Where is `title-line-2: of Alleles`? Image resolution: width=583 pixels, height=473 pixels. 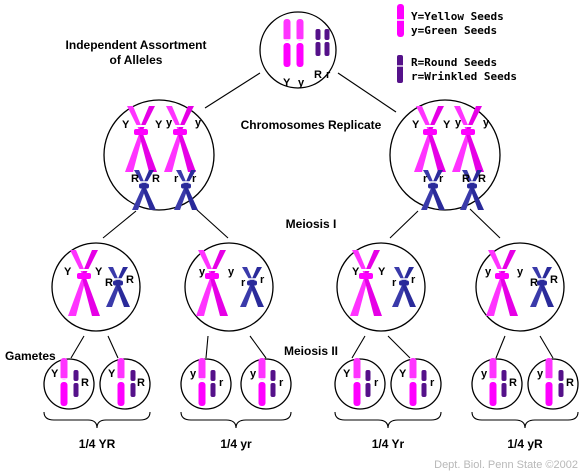
title-line-2: of Alleles is located at coordinates (136, 60).